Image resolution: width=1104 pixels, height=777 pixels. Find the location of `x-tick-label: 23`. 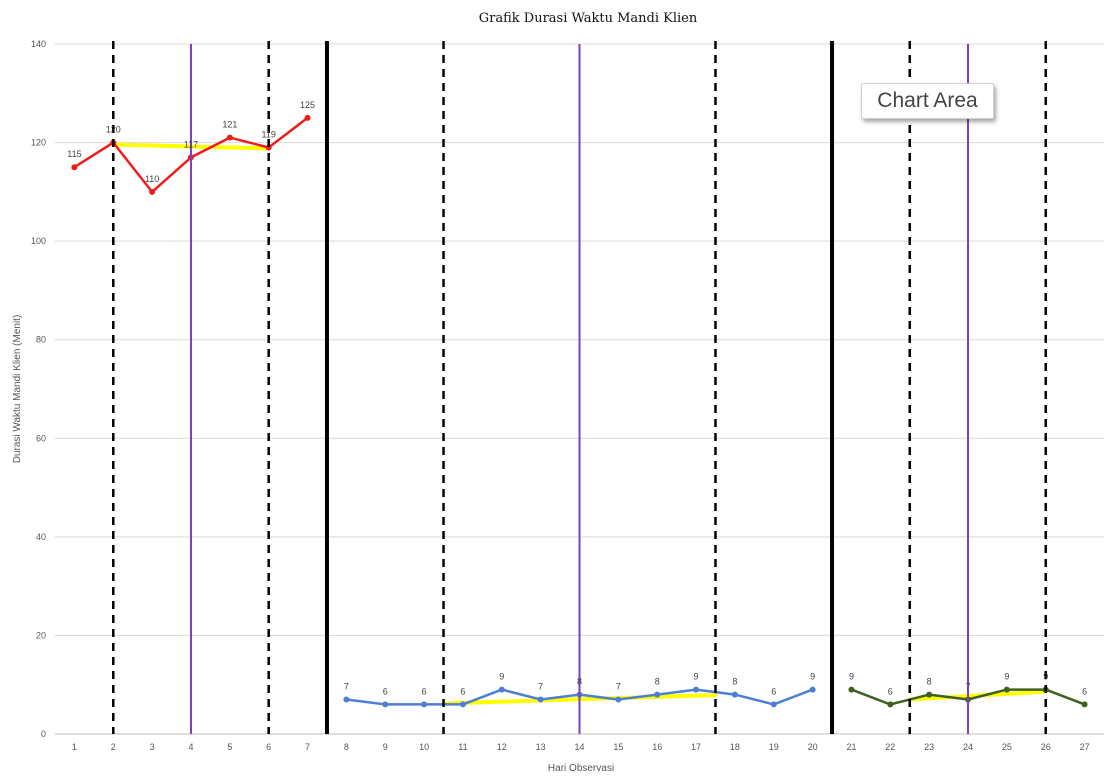

x-tick-label: 23 is located at coordinates (929, 747).